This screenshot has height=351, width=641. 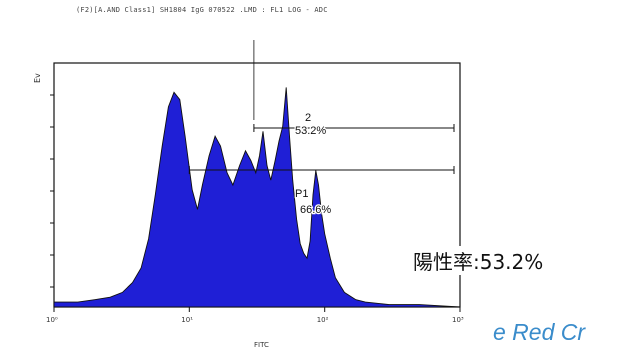 I want to click on x-axis: 10⁰ 10¹ 10² 10³, so click(x=255, y=315).